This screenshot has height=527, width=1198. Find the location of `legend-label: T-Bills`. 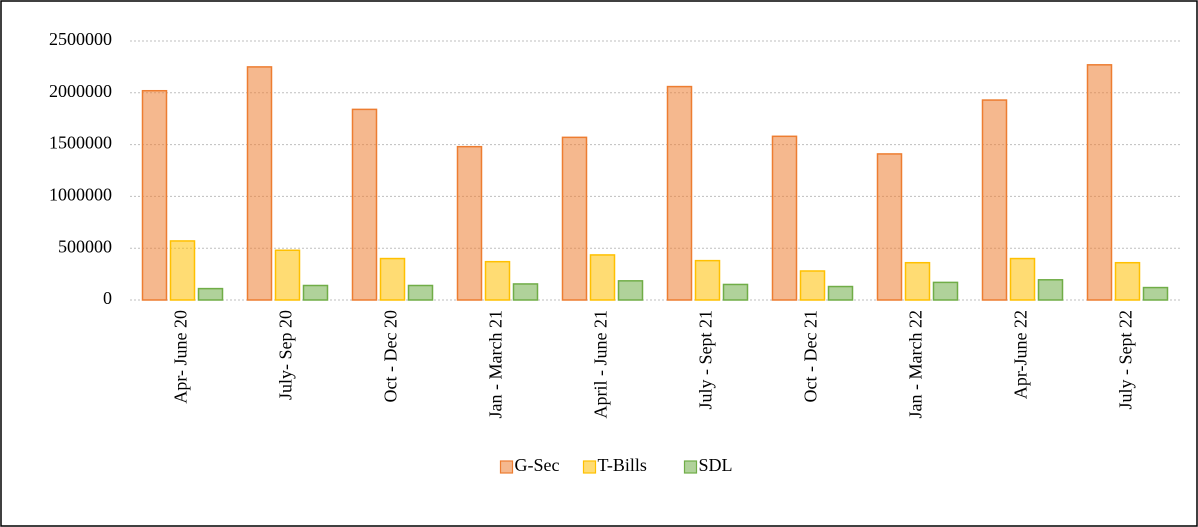

legend-label: T-Bills is located at coordinates (622, 465).